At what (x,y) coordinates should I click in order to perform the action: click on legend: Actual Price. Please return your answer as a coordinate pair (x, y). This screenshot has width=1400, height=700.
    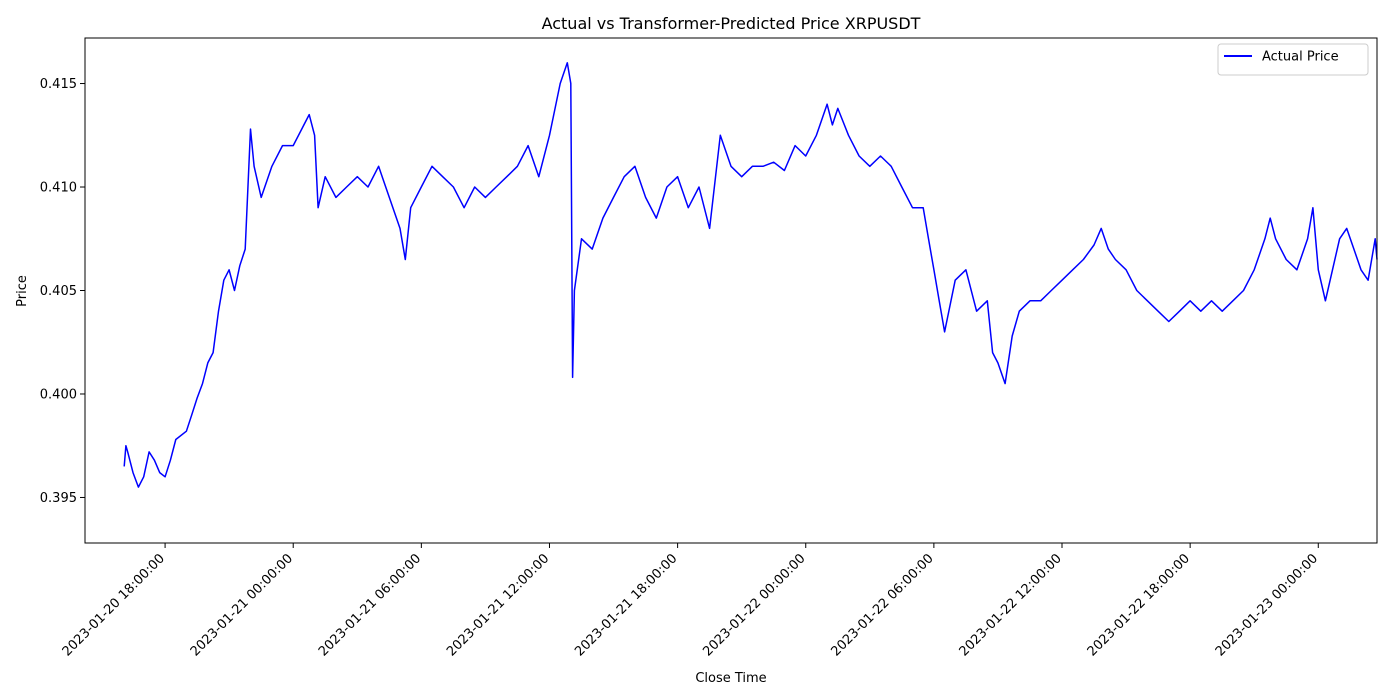
    Looking at the image, I should click on (1293, 59).